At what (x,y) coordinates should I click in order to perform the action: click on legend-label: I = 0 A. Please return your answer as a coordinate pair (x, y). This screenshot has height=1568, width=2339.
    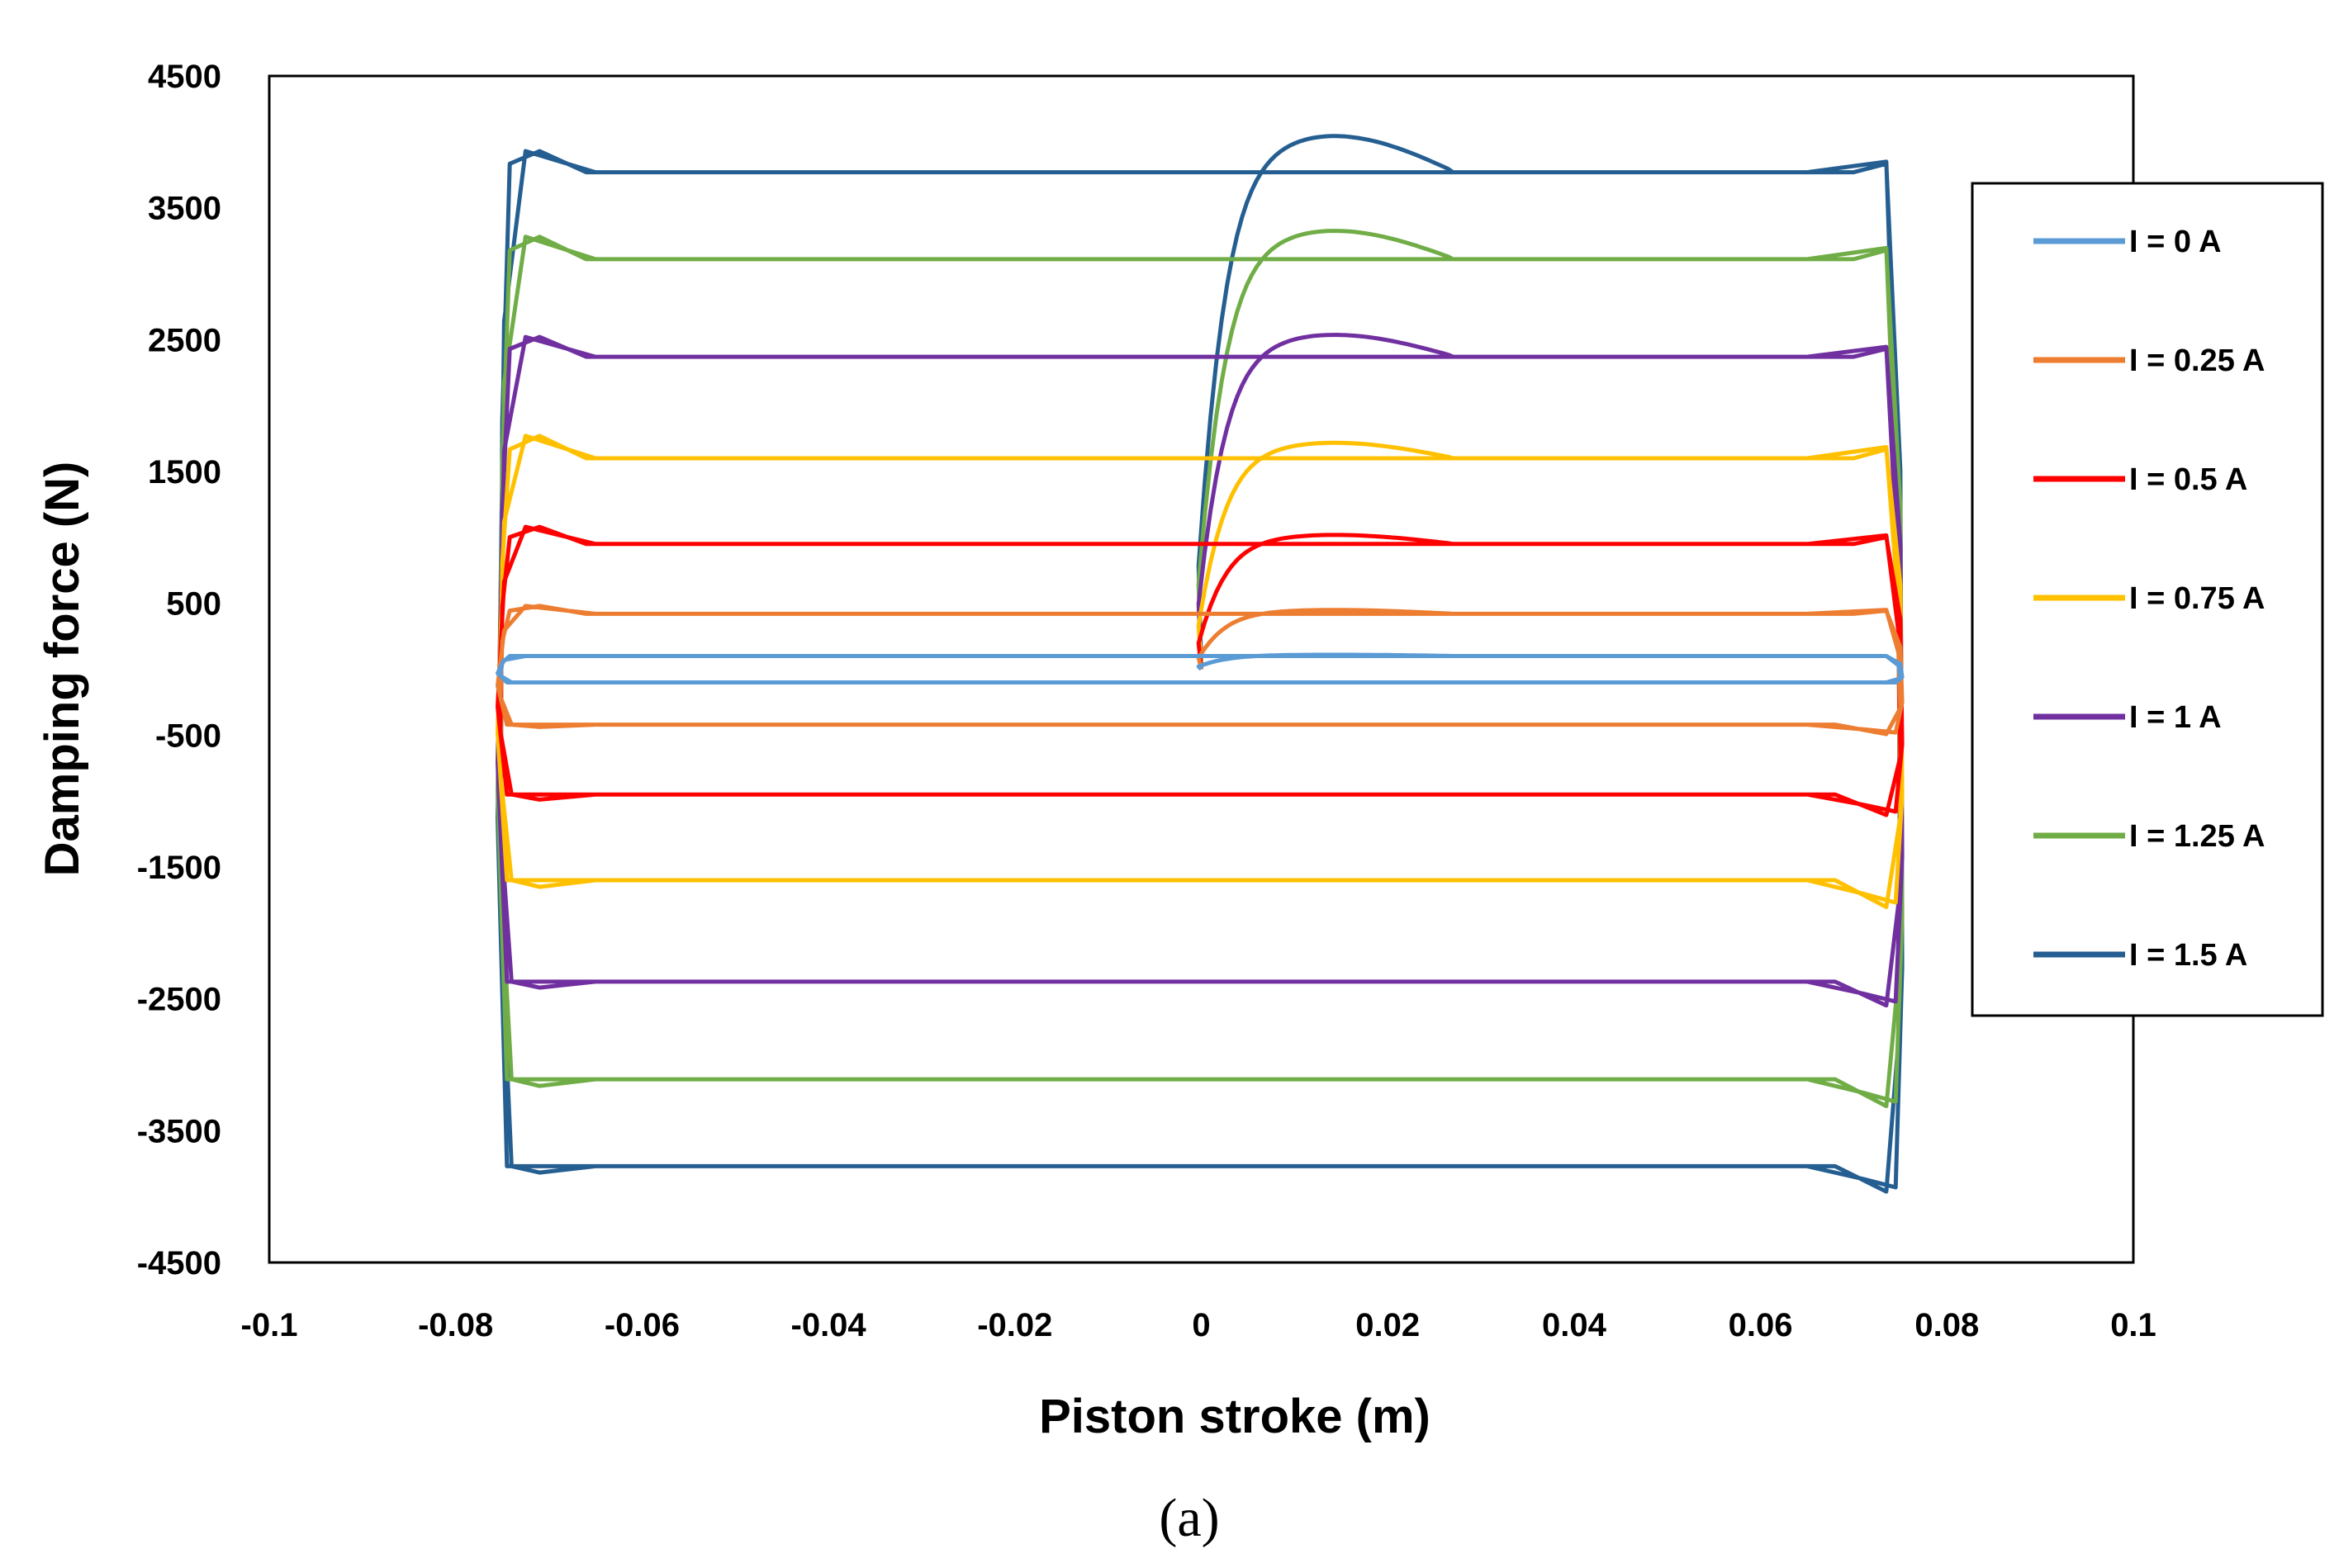
    Looking at the image, I should click on (2175, 242).